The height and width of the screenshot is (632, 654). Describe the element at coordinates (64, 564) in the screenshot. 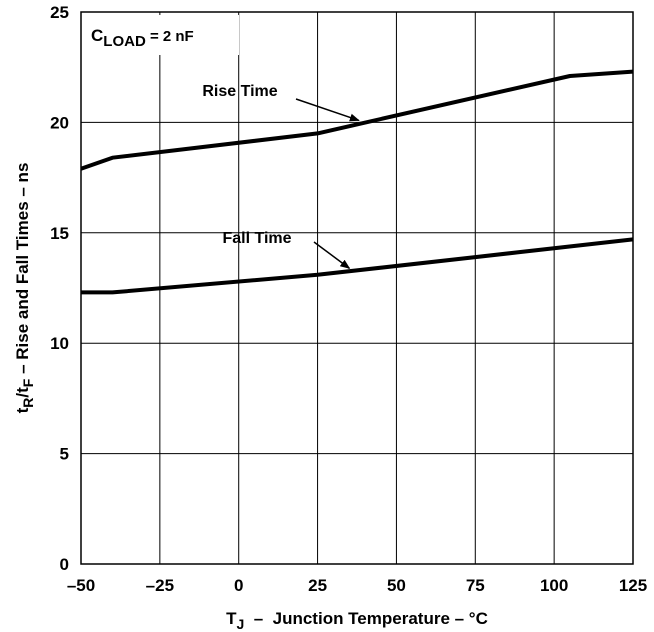

I see `y-tick-label: 0` at that location.